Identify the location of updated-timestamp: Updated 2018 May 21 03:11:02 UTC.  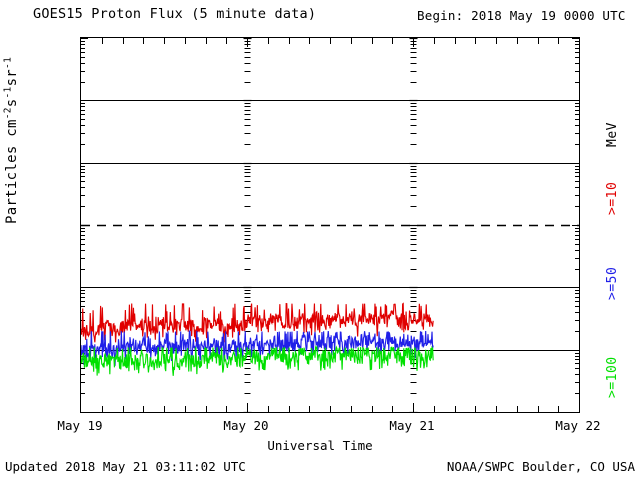
(125, 466).